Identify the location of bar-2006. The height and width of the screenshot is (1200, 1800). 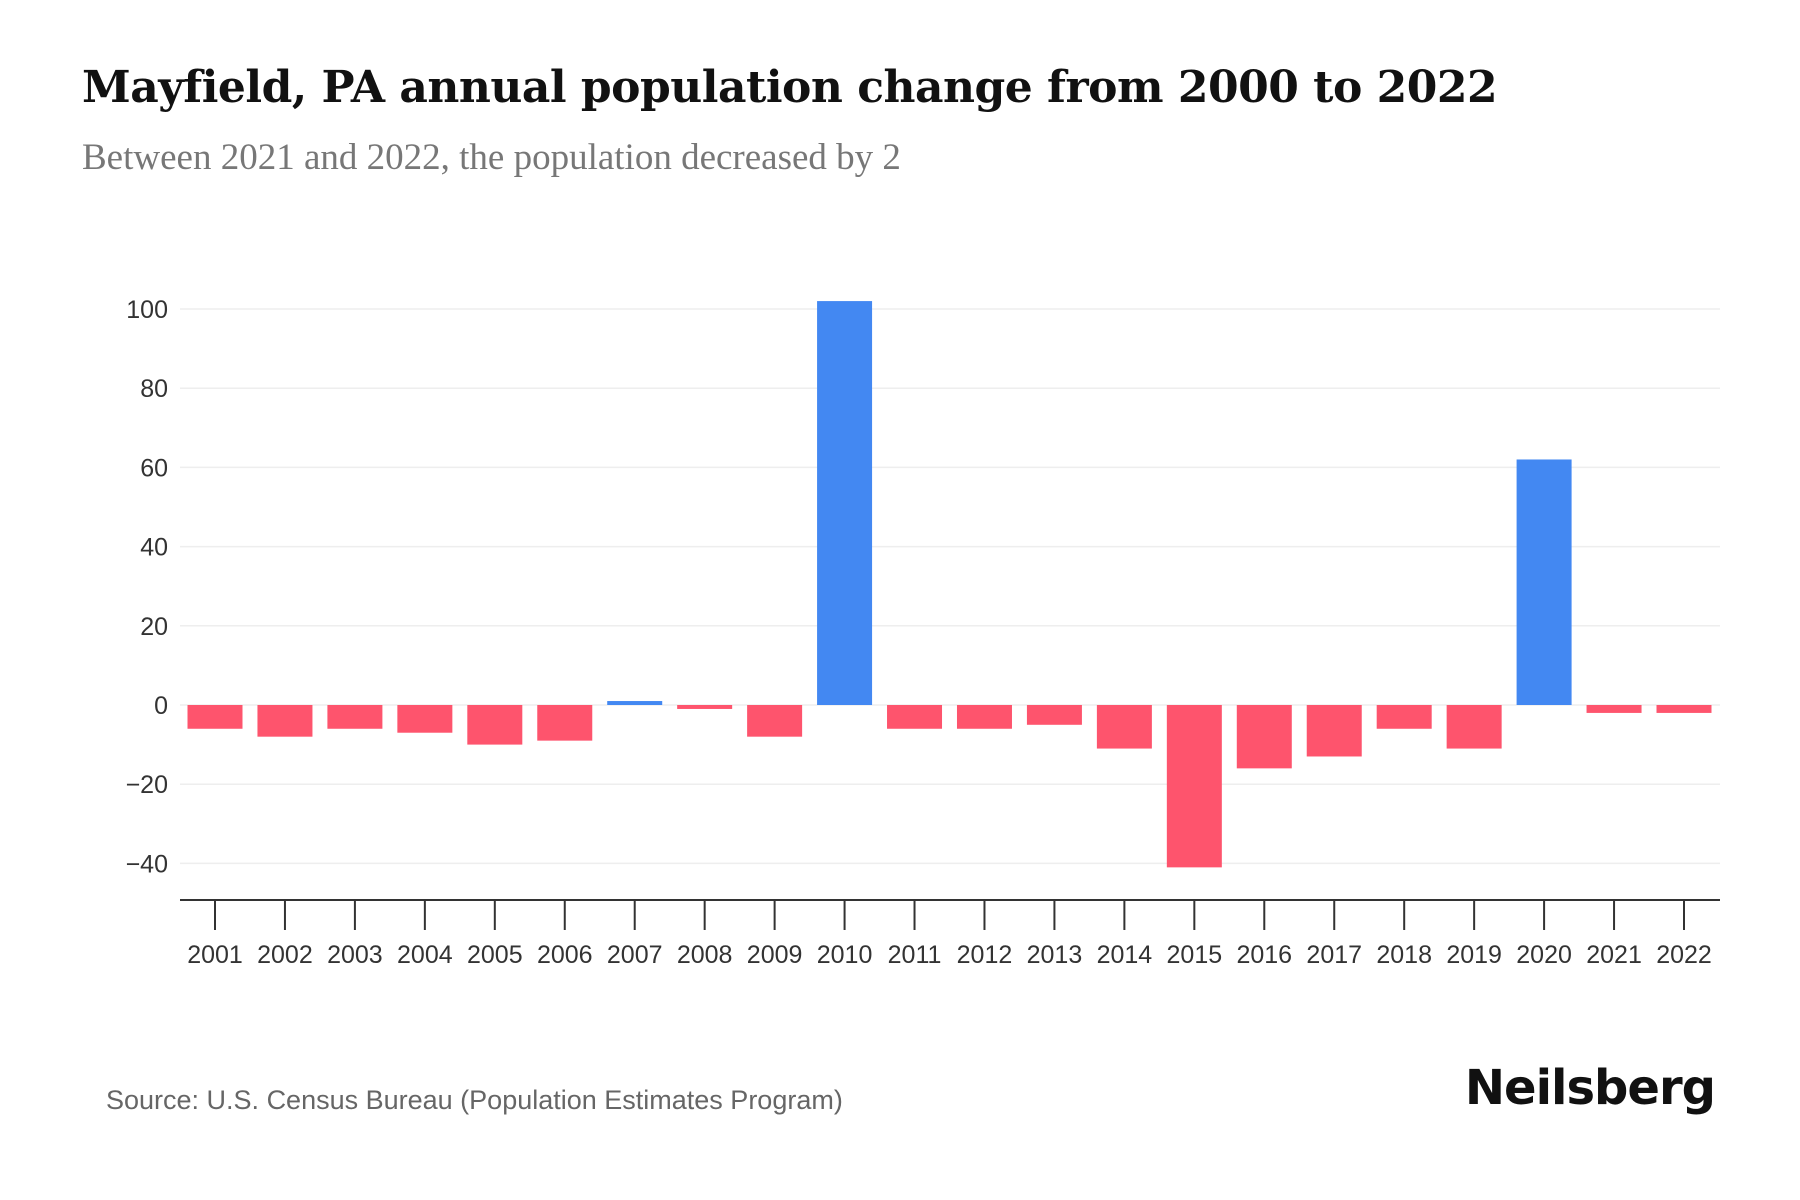
(565, 723).